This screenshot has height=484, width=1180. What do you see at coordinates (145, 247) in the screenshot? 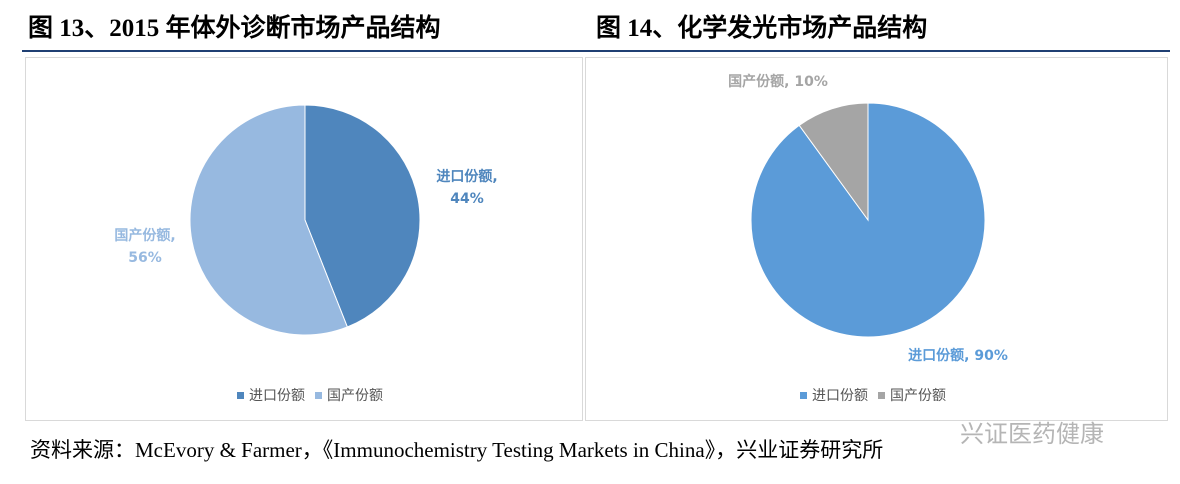
I see `data-label: 国产份额, 56%` at bounding box center [145, 247].